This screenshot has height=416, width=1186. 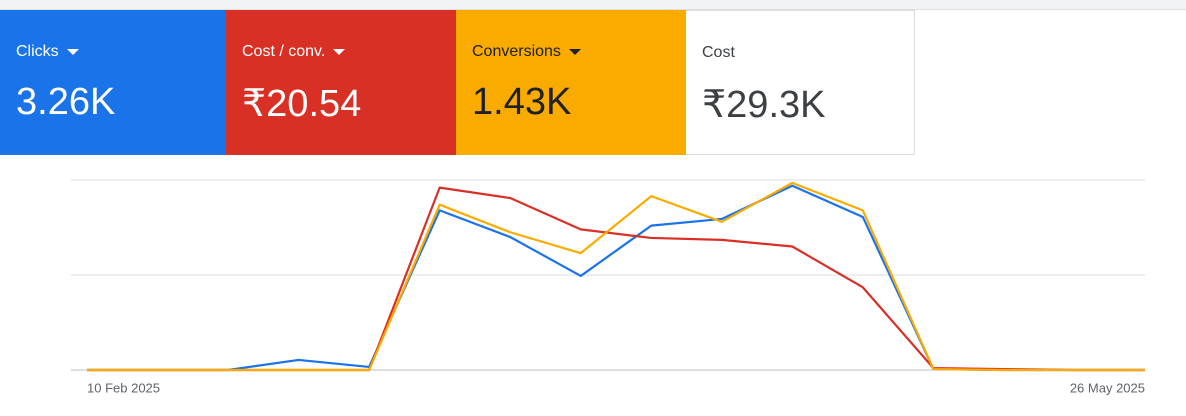 I want to click on metric-value: ₹29.3K, so click(x=764, y=105).